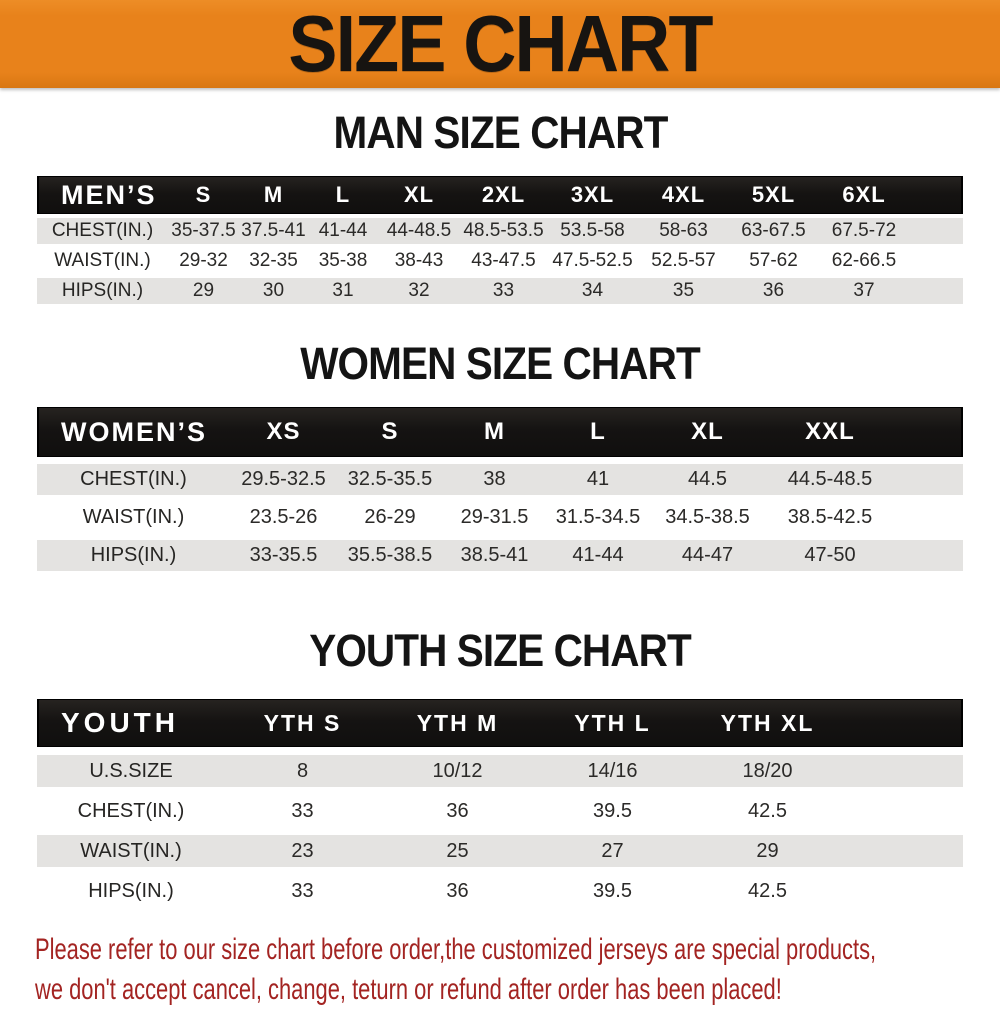 This screenshot has height=1010, width=1000. I want to click on size-cell: 33-35.5, so click(283, 555).